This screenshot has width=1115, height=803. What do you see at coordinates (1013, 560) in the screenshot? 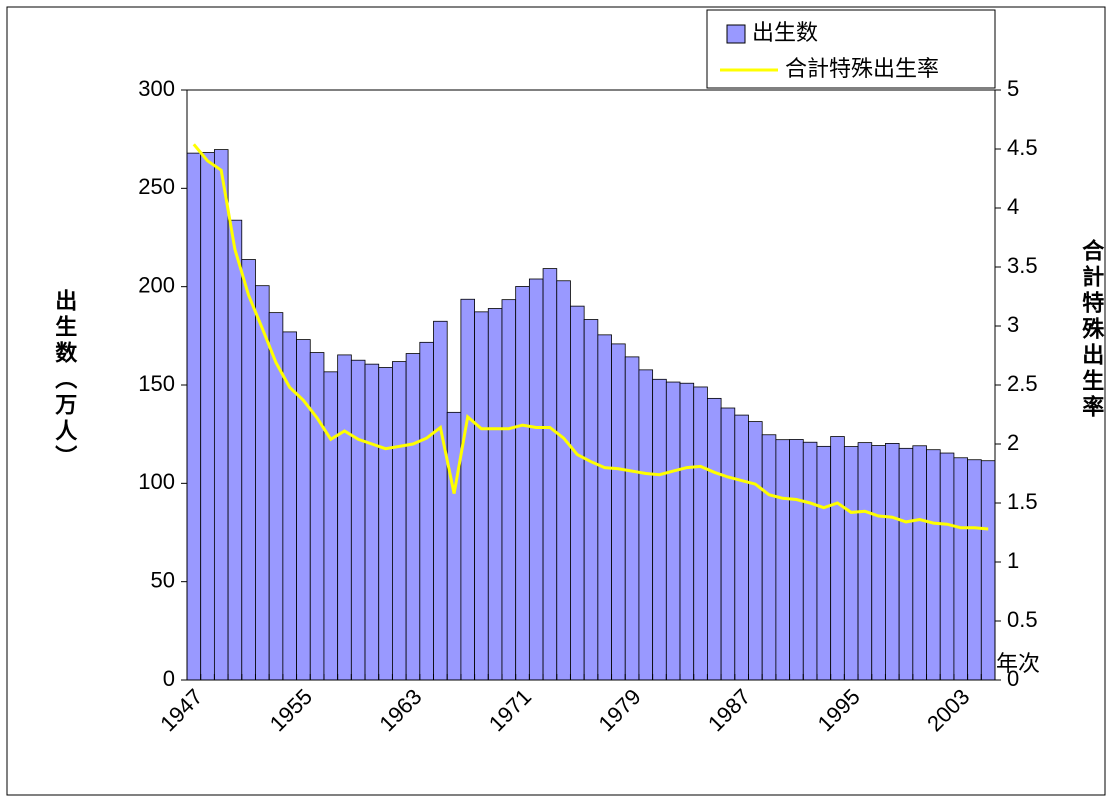
I see `y2-tick-label: 1` at bounding box center [1013, 560].